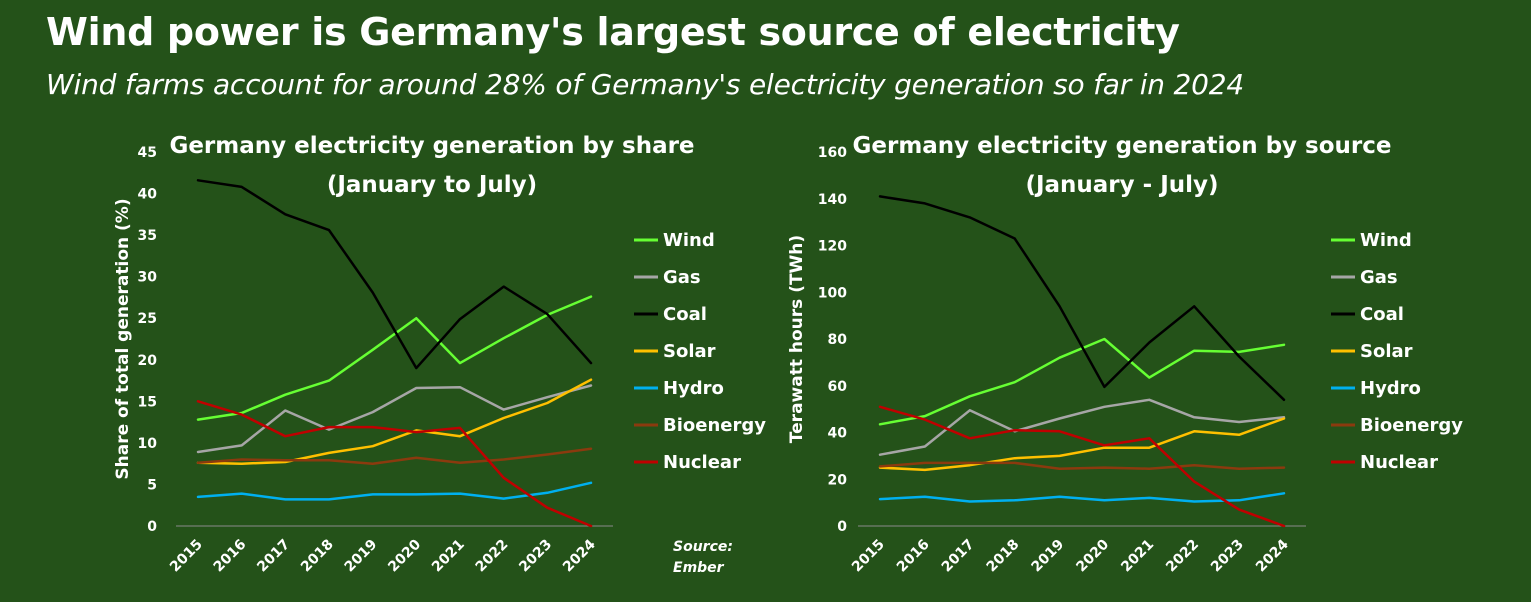  What do you see at coordinates (123, 338) in the screenshot?
I see `chart1-y-axis-label: Share of total generation (%)` at bounding box center [123, 338].